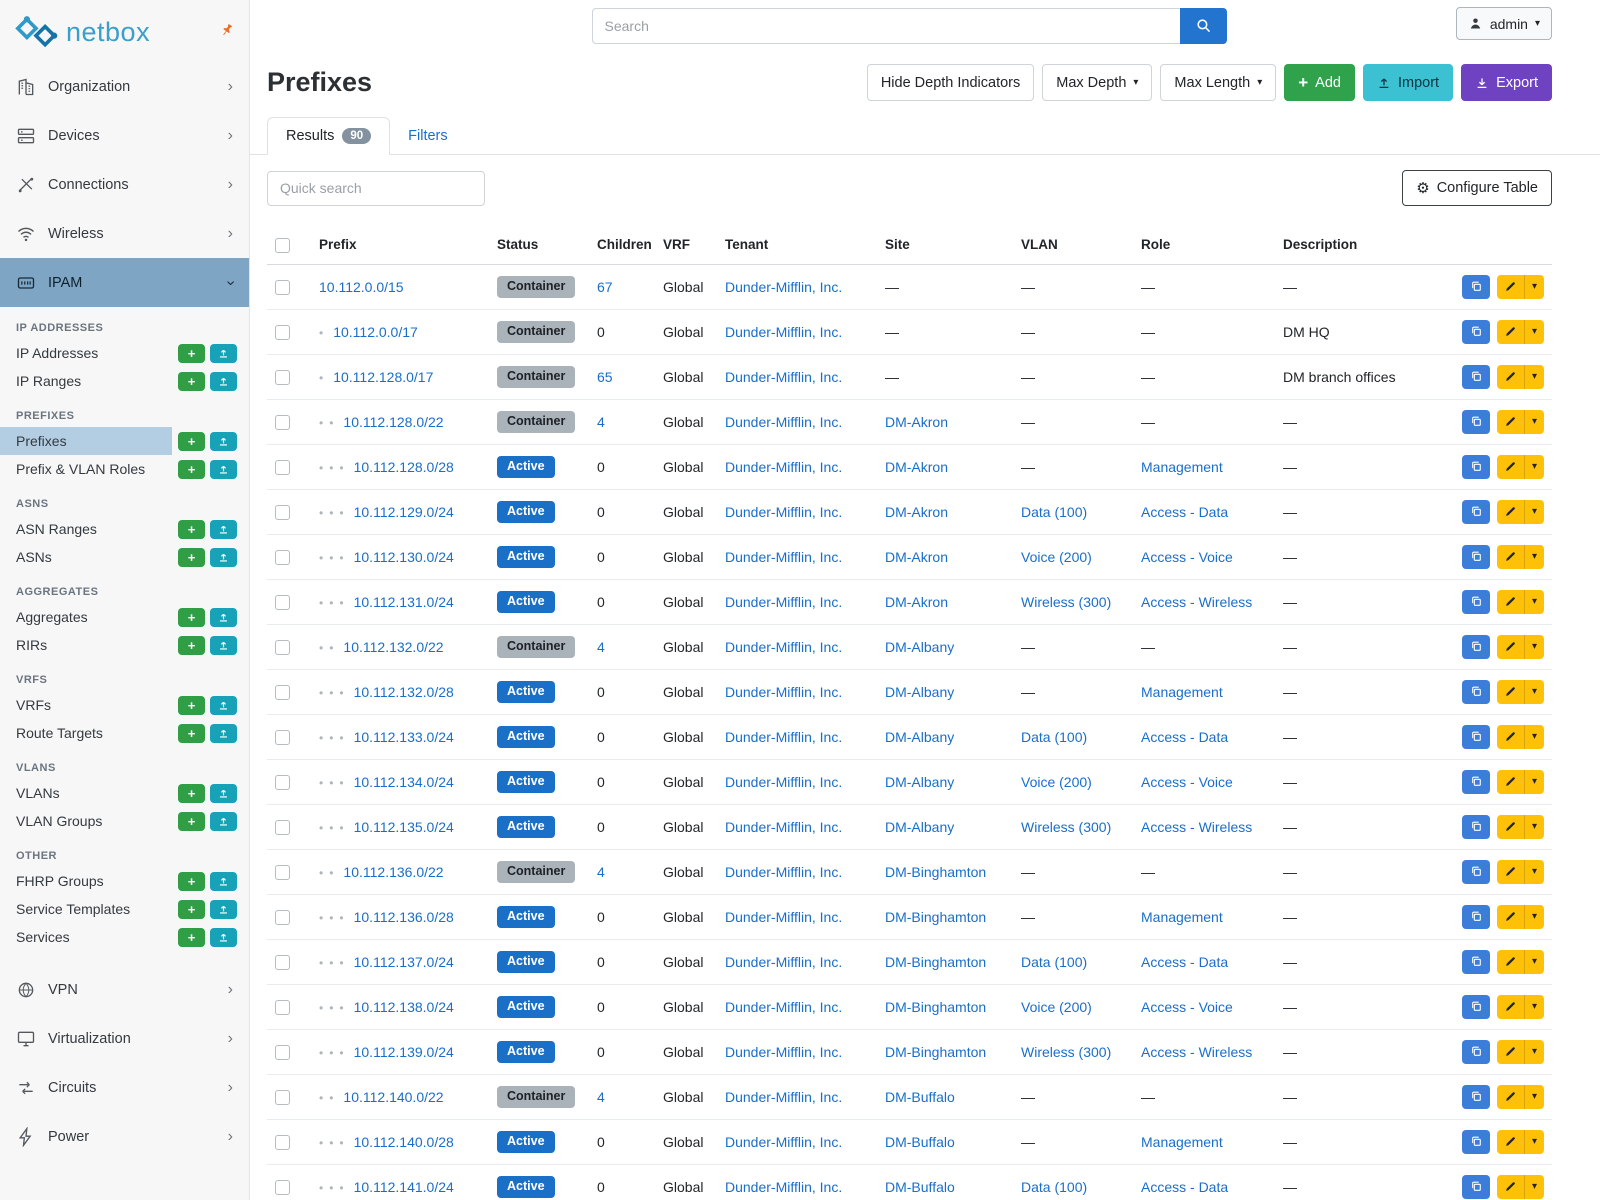 This screenshot has width=1600, height=1200. I want to click on hide-depth-indicators-button: Hide Depth Indicators, so click(950, 82).